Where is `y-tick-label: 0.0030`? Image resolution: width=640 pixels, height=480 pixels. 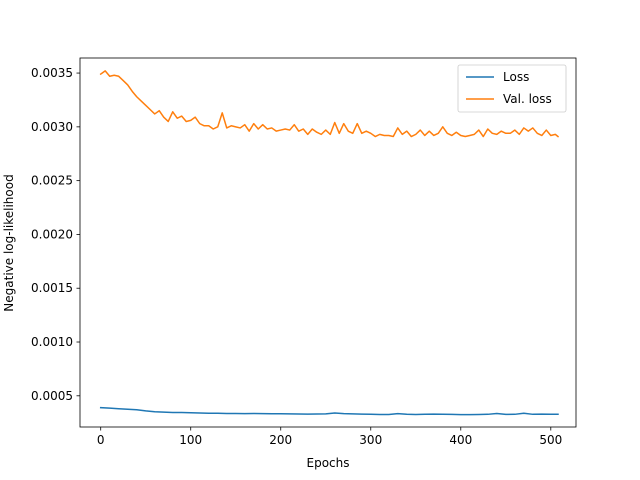 y-tick-label: 0.0030 is located at coordinates (52, 127).